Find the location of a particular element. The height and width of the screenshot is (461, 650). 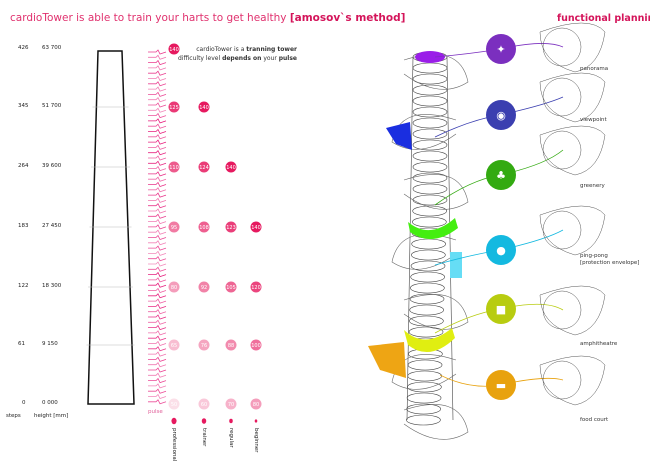

note-text: your is located at coordinates (270, 58).